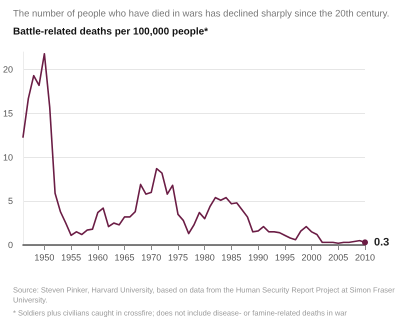  I want to click on x-tick-label: 1950, so click(44, 257).